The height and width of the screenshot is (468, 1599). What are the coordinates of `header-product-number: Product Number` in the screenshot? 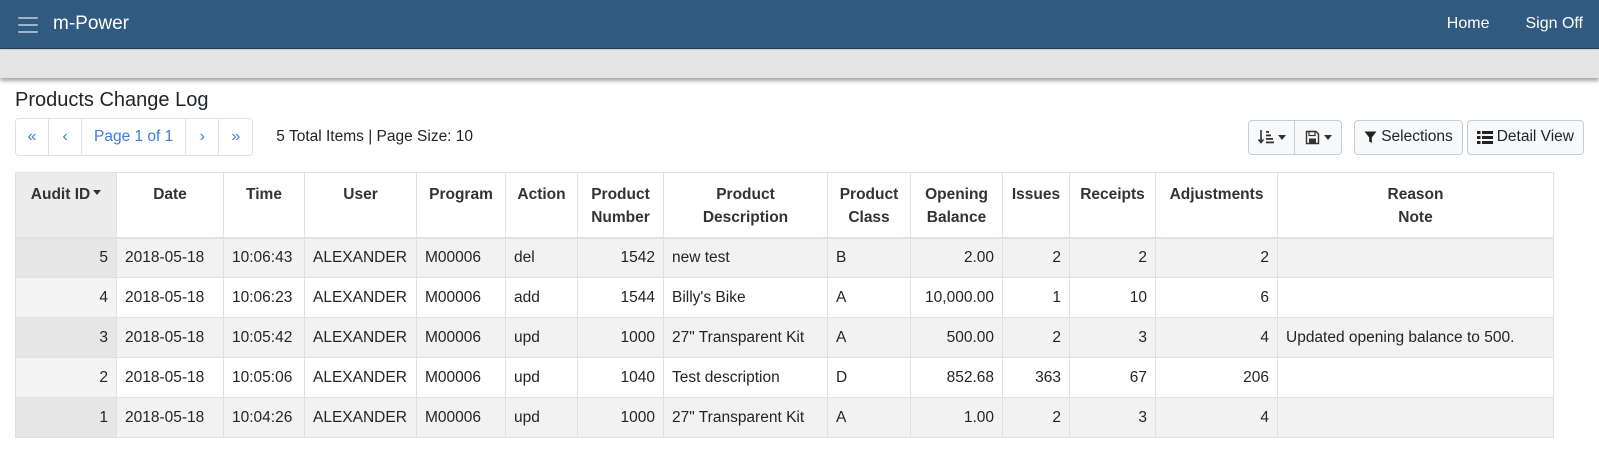 It's located at (620, 205).